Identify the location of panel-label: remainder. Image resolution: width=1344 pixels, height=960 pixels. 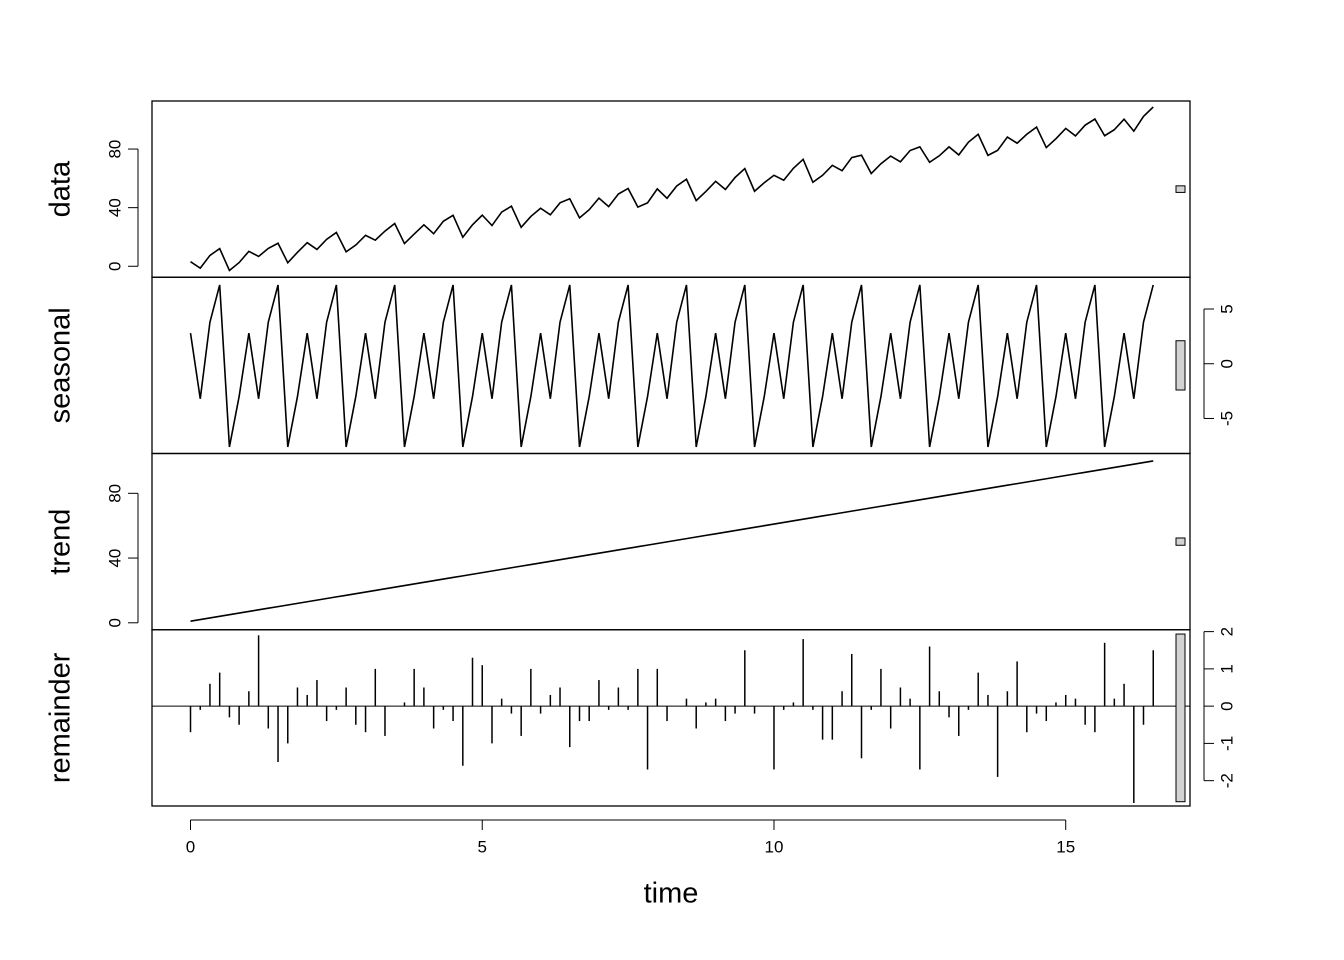
(61, 717).